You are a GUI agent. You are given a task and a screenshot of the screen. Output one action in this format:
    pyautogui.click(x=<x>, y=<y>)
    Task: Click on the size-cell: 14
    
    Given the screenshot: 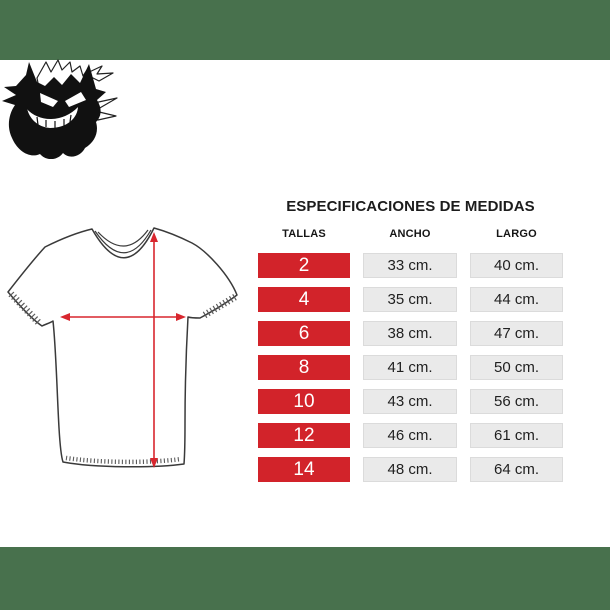 What is the action you would take?
    pyautogui.click(x=304, y=469)
    